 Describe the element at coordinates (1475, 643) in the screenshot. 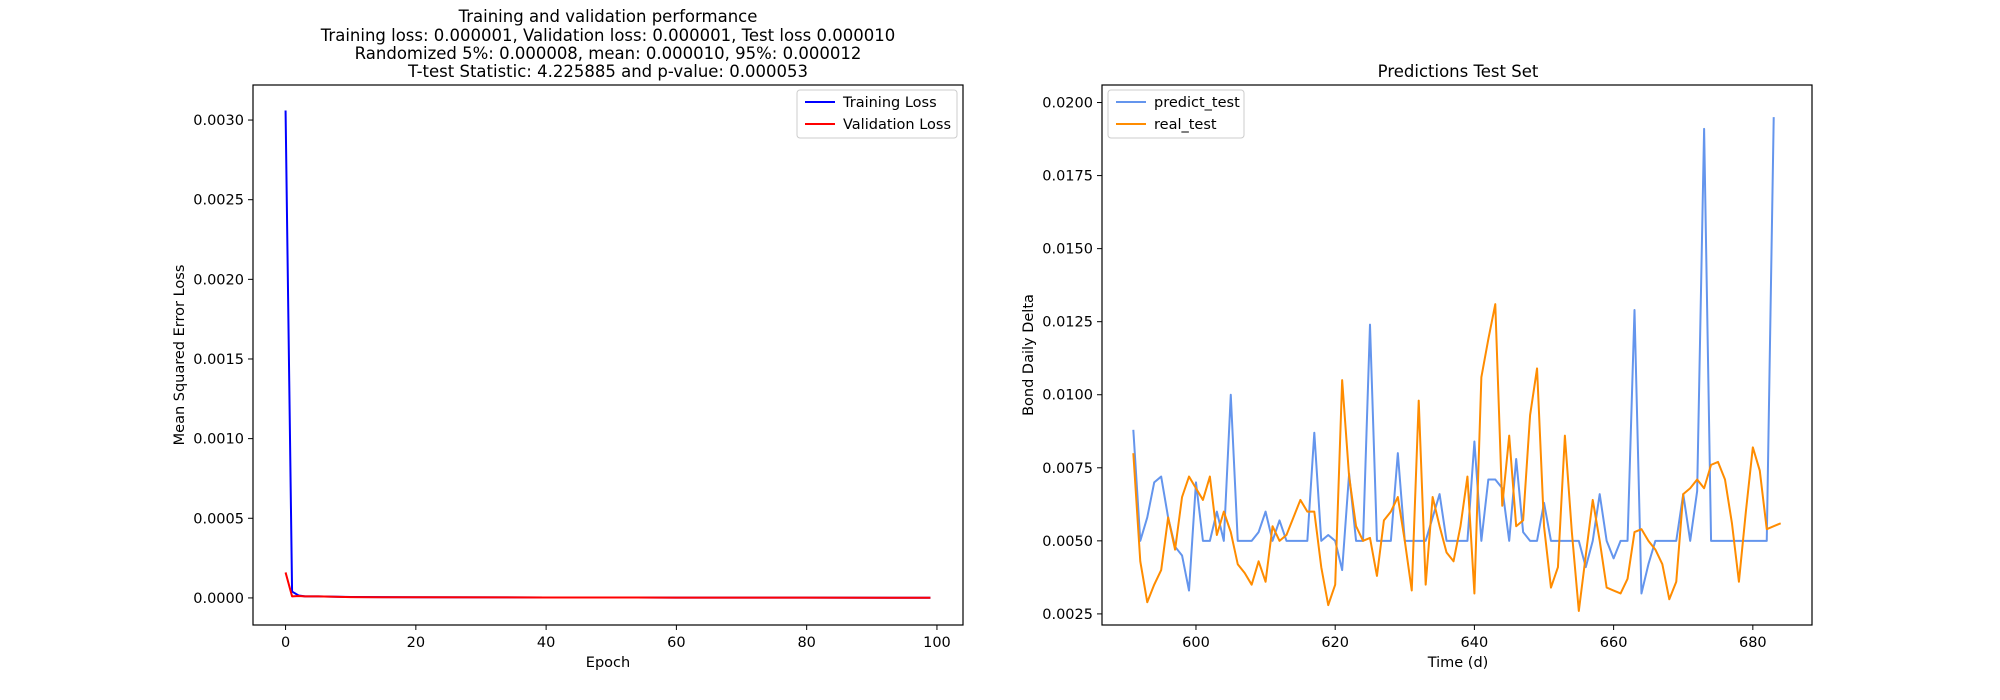

I see `pred-x-tick-label-2: 640` at that location.